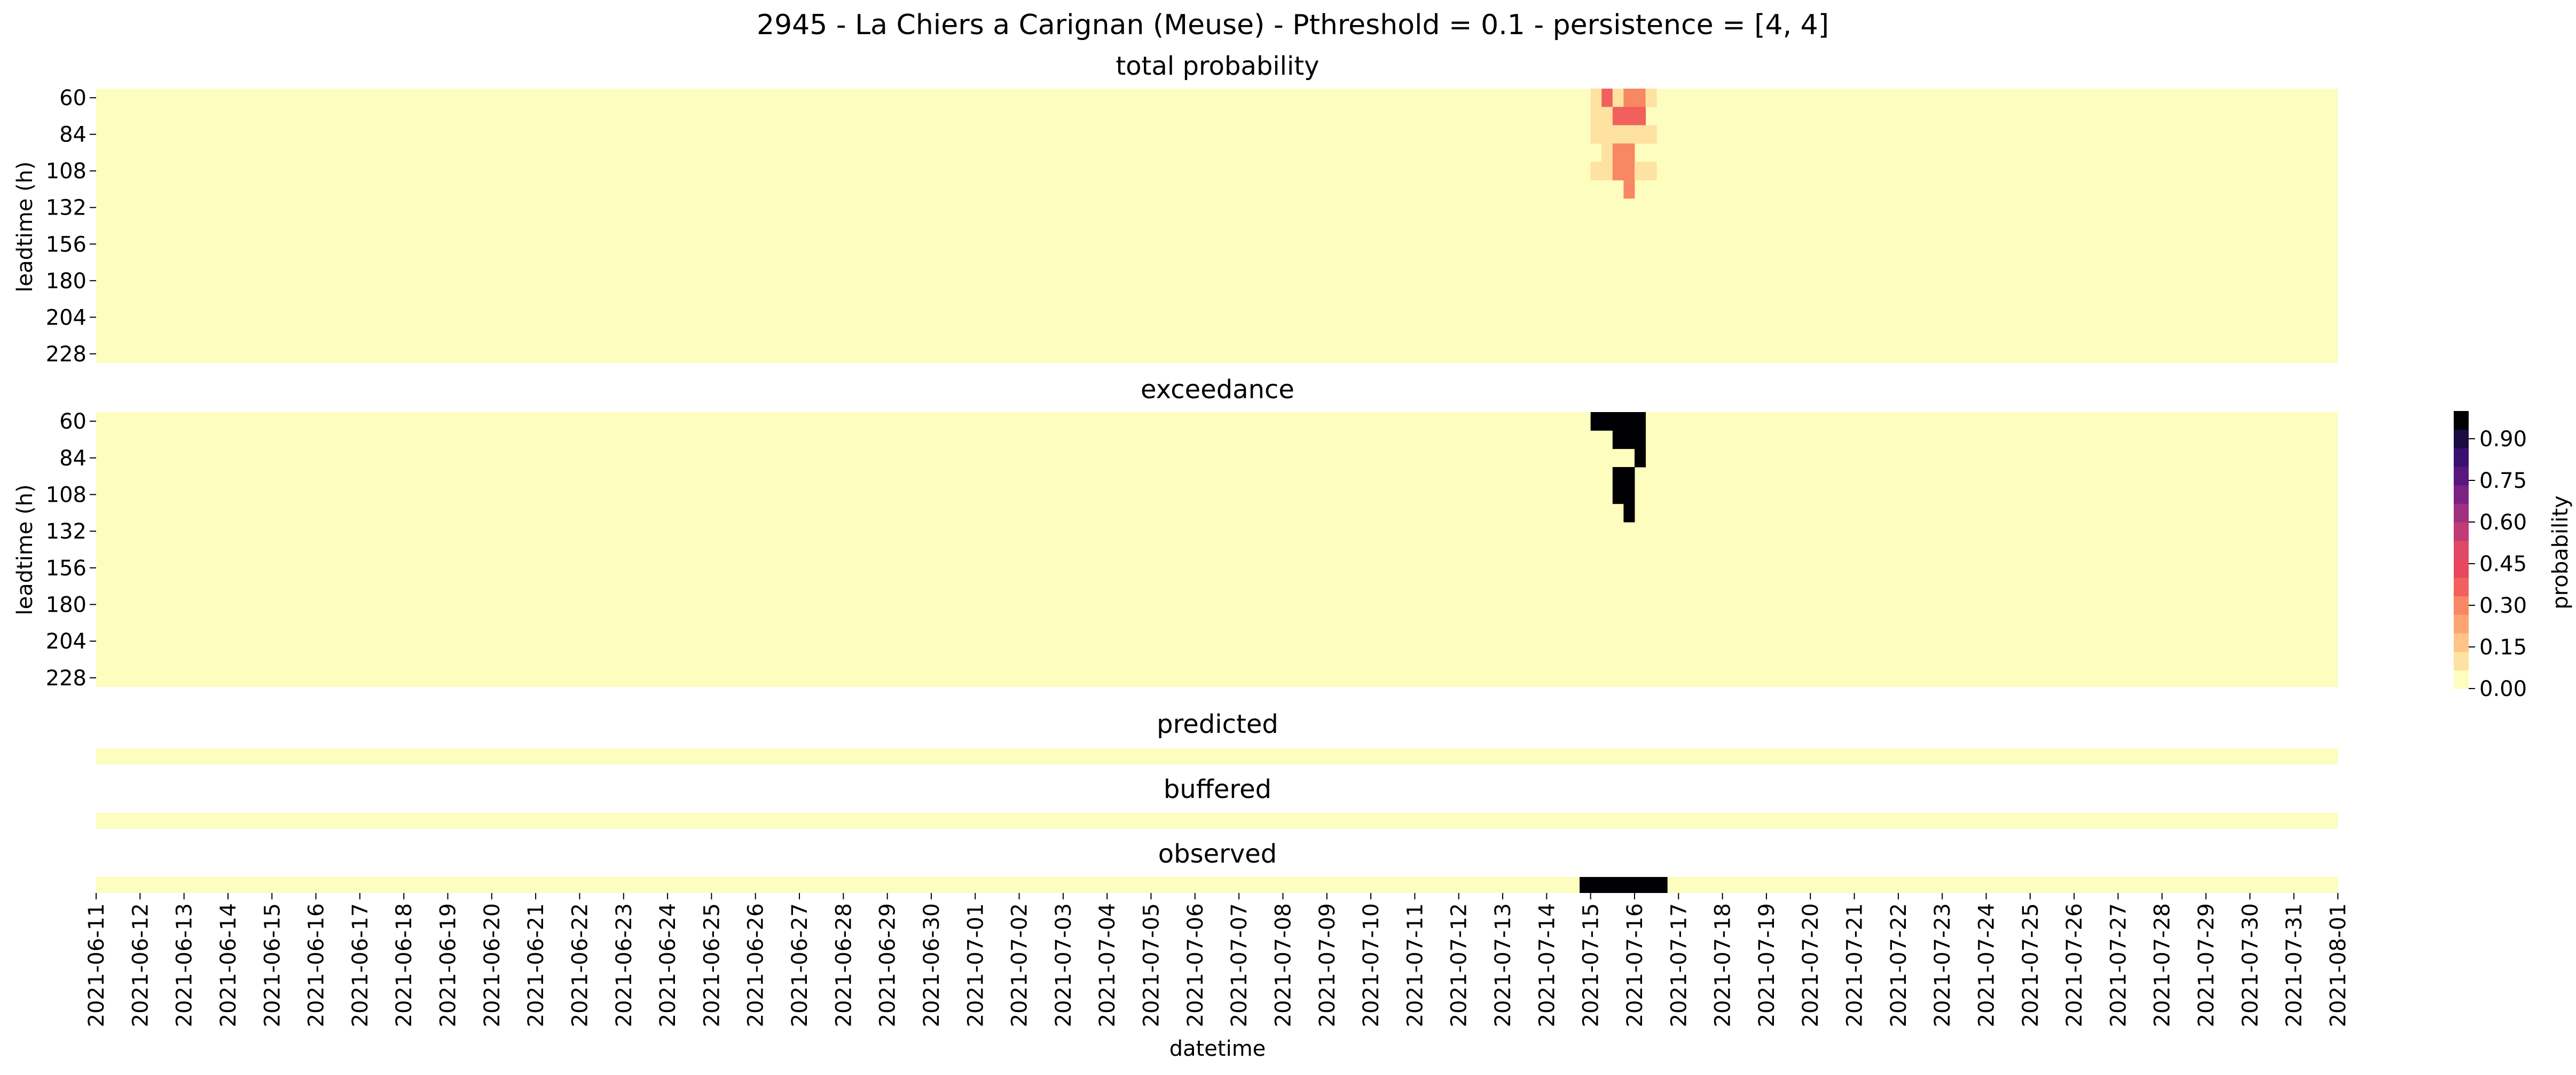 The image size is (2576, 1075). Describe the element at coordinates (1217, 756) in the screenshot. I see `strip-predicted` at that location.